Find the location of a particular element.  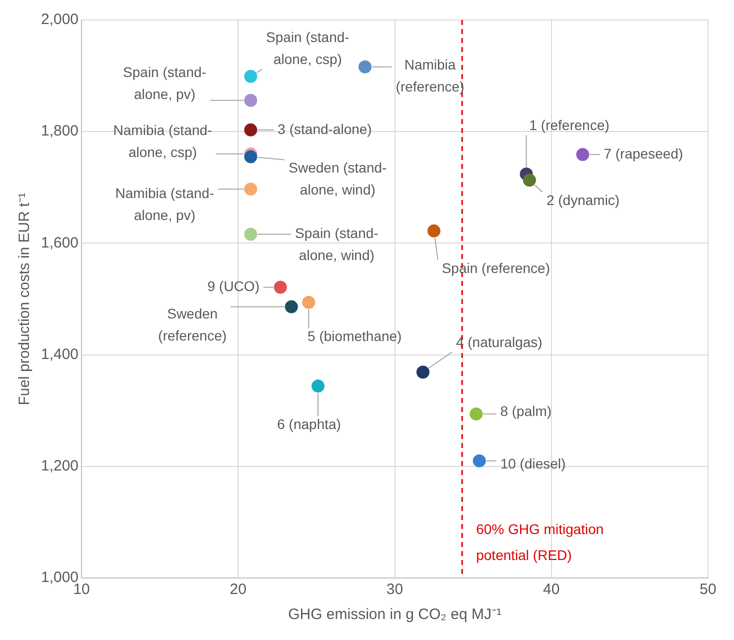

y-tick-label: 1,400 is located at coordinates (59, 354).